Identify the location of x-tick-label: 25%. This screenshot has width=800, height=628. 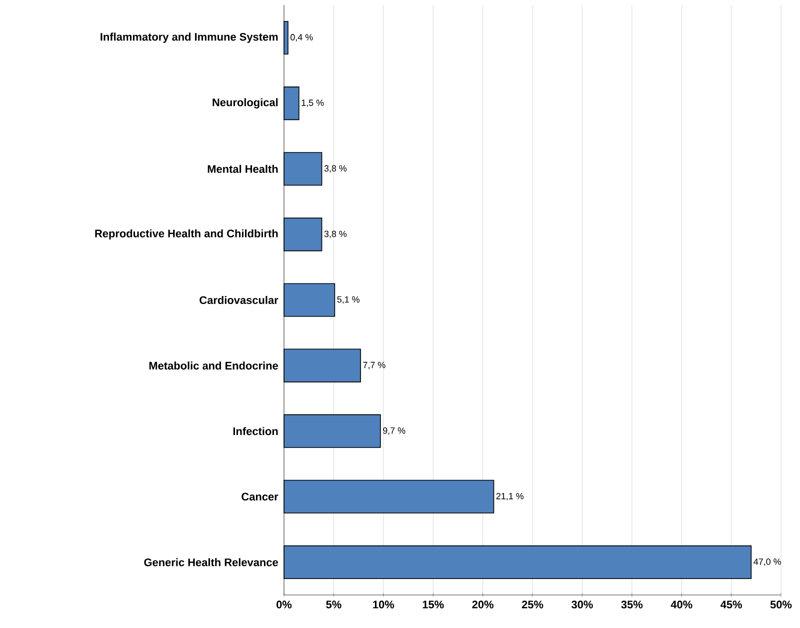
(533, 604).